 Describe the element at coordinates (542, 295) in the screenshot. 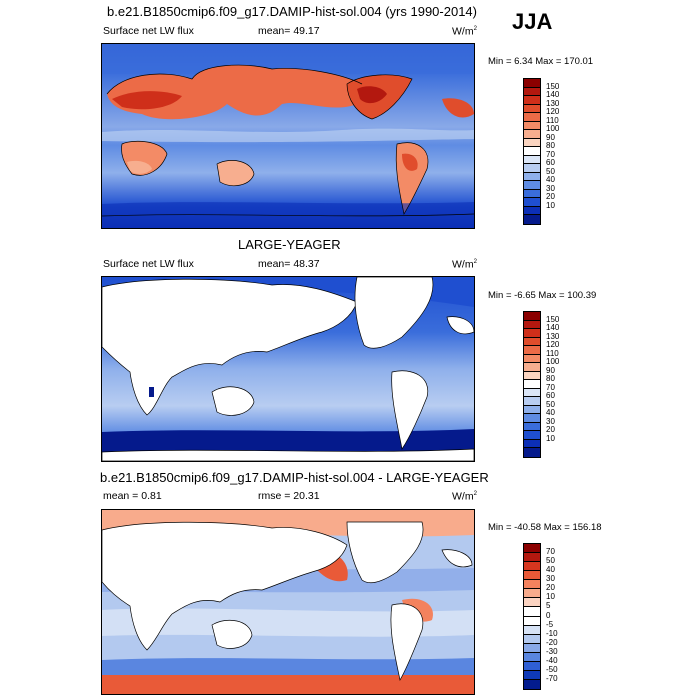

I see `panel2-minmax: Min = -6.65 Max = 100.39` at that location.